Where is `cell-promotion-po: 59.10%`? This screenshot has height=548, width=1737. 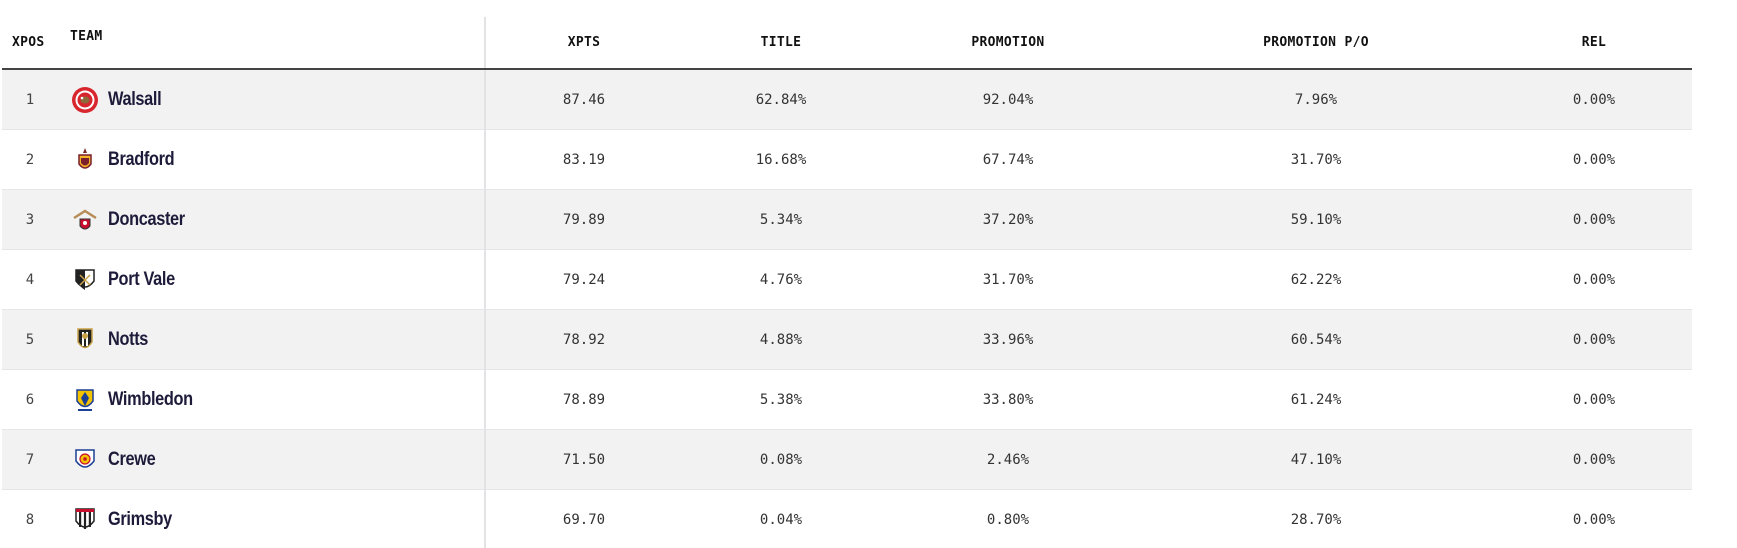 cell-promotion-po: 59.10% is located at coordinates (1316, 219).